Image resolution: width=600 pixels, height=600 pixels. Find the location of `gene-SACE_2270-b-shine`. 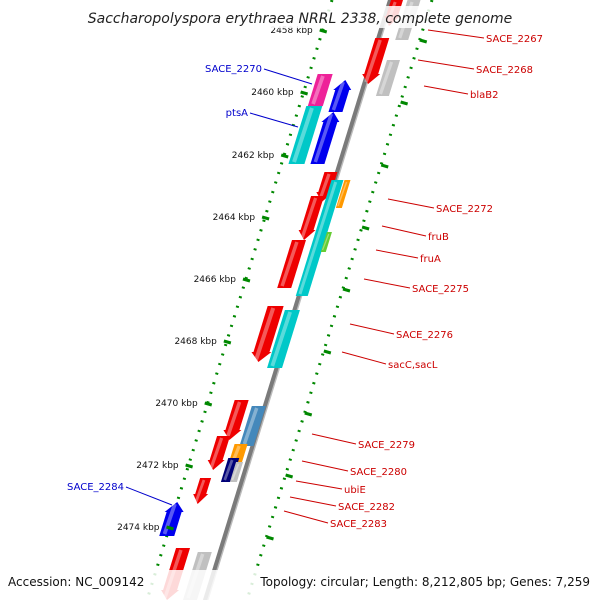

gene-SACE_2270-b-shine is located at coordinates (338, 96).